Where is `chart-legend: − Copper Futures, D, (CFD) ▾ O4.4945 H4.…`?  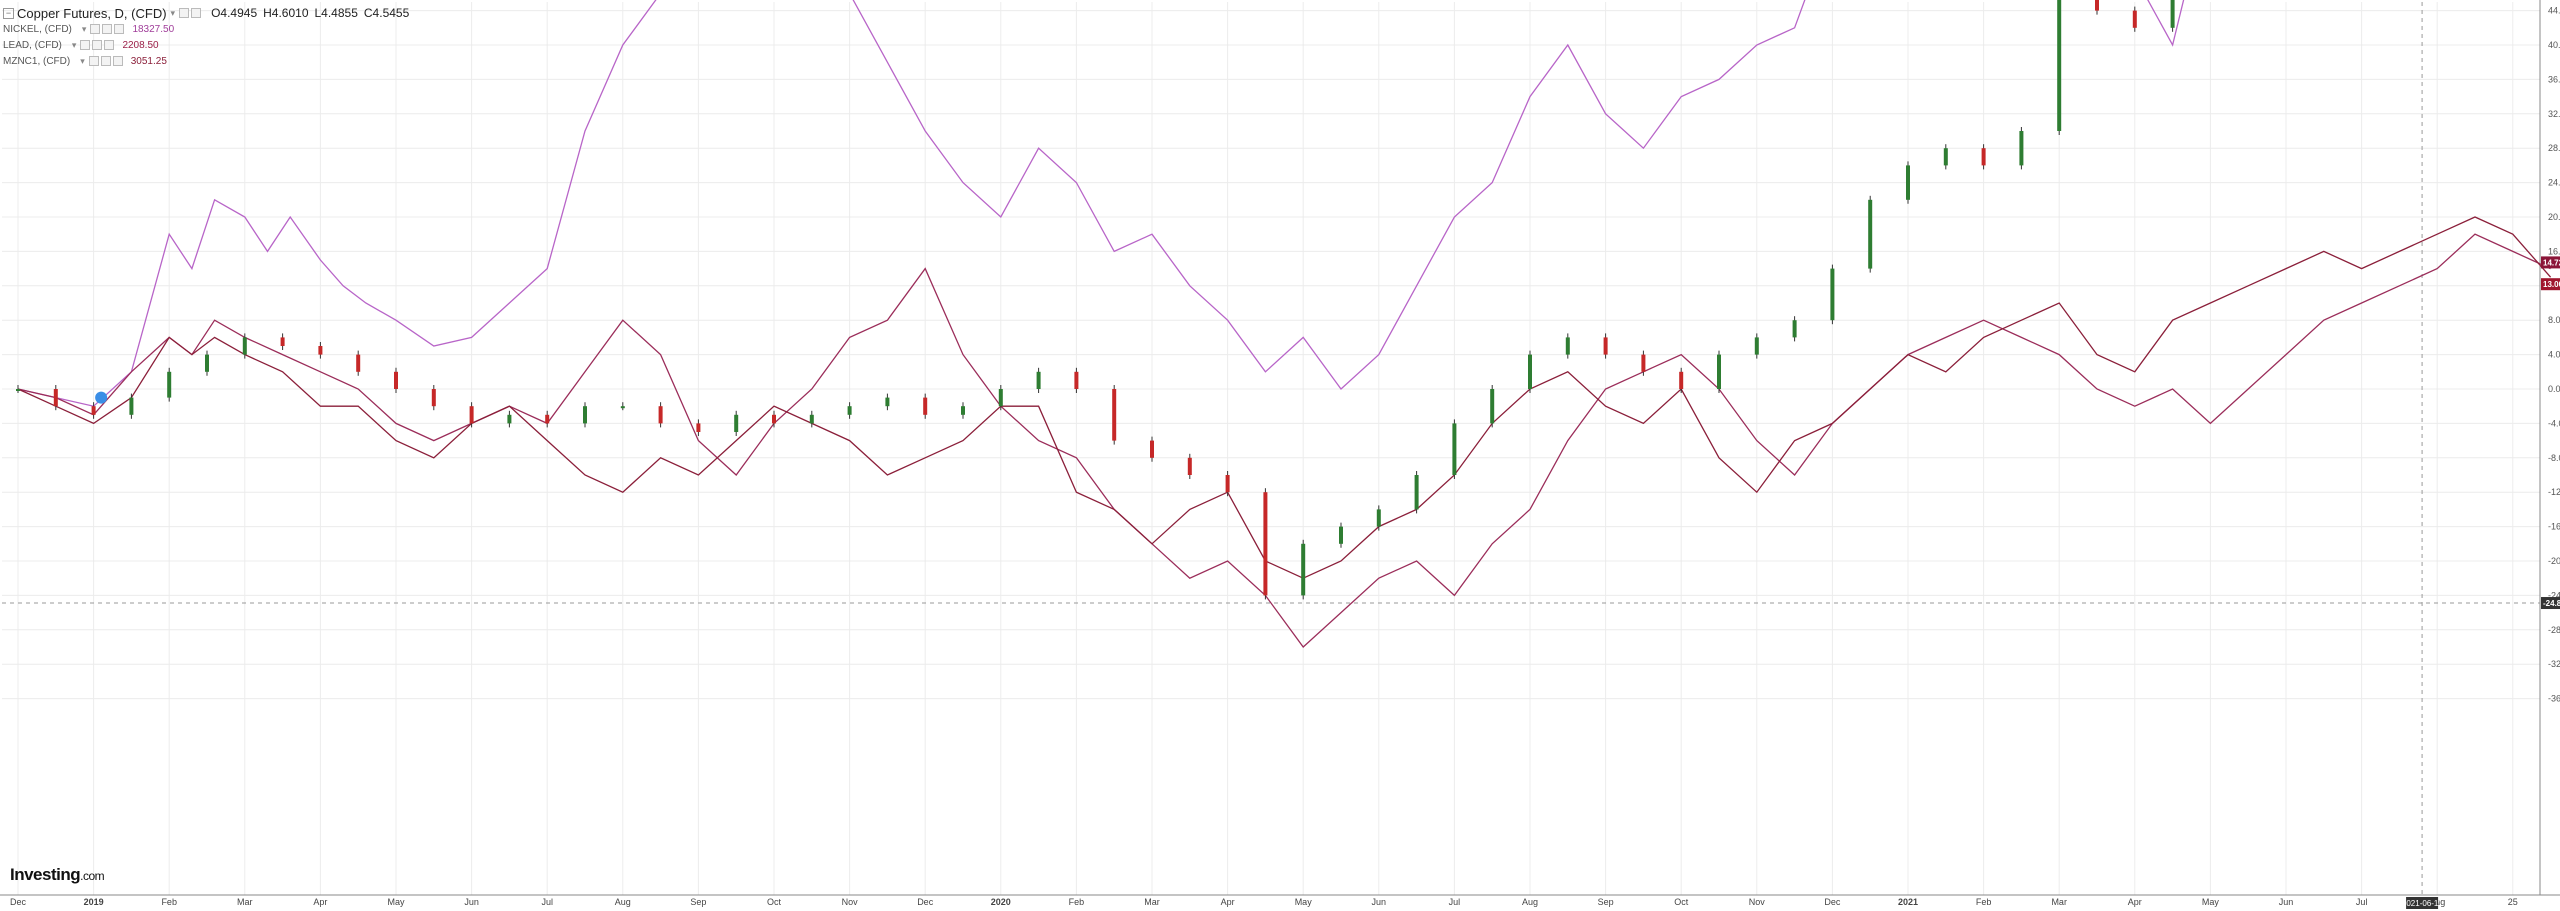
chart-legend: − Copper Futures, D, (CFD) ▾ O4.4945 H4.… is located at coordinates (206, 37).